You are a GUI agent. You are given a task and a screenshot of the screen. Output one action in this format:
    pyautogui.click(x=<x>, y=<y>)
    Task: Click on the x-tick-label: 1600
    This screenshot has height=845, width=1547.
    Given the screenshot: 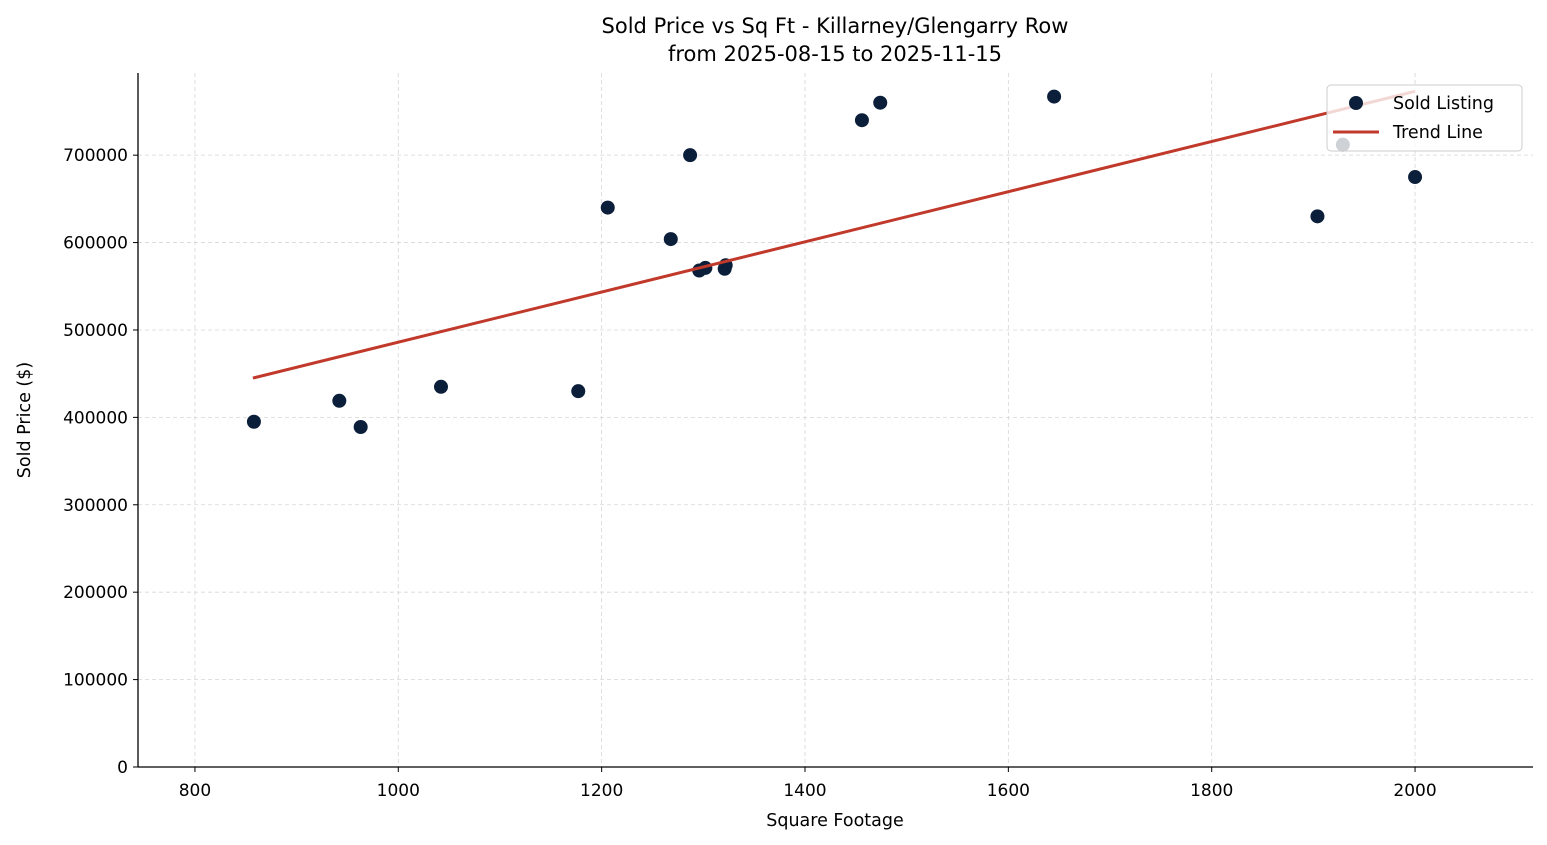 What is the action you would take?
    pyautogui.click(x=1008, y=791)
    